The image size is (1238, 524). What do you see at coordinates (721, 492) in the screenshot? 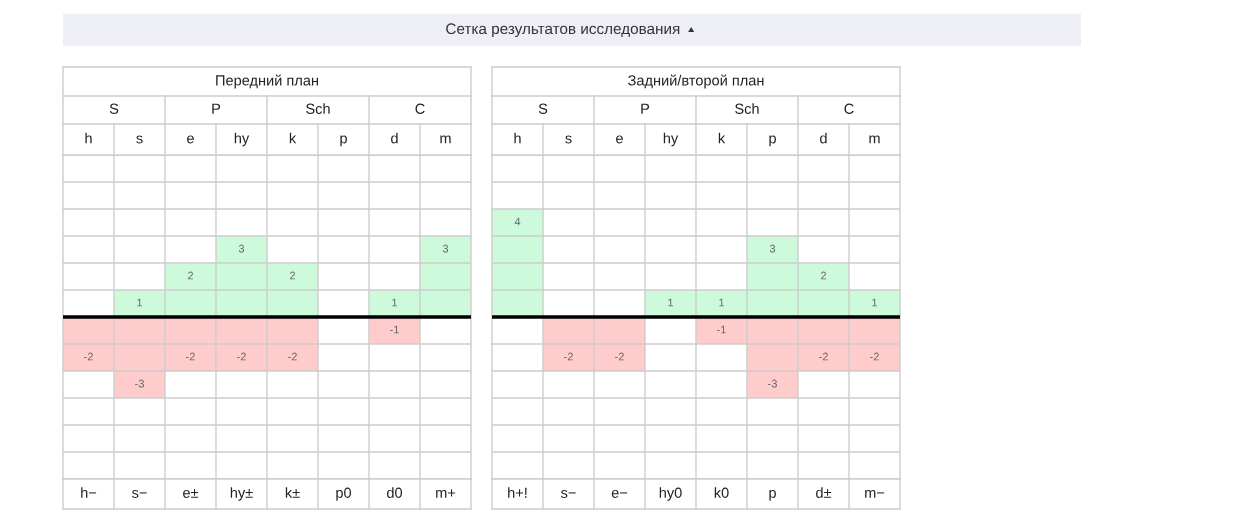
I see `text: k0` at bounding box center [721, 492].